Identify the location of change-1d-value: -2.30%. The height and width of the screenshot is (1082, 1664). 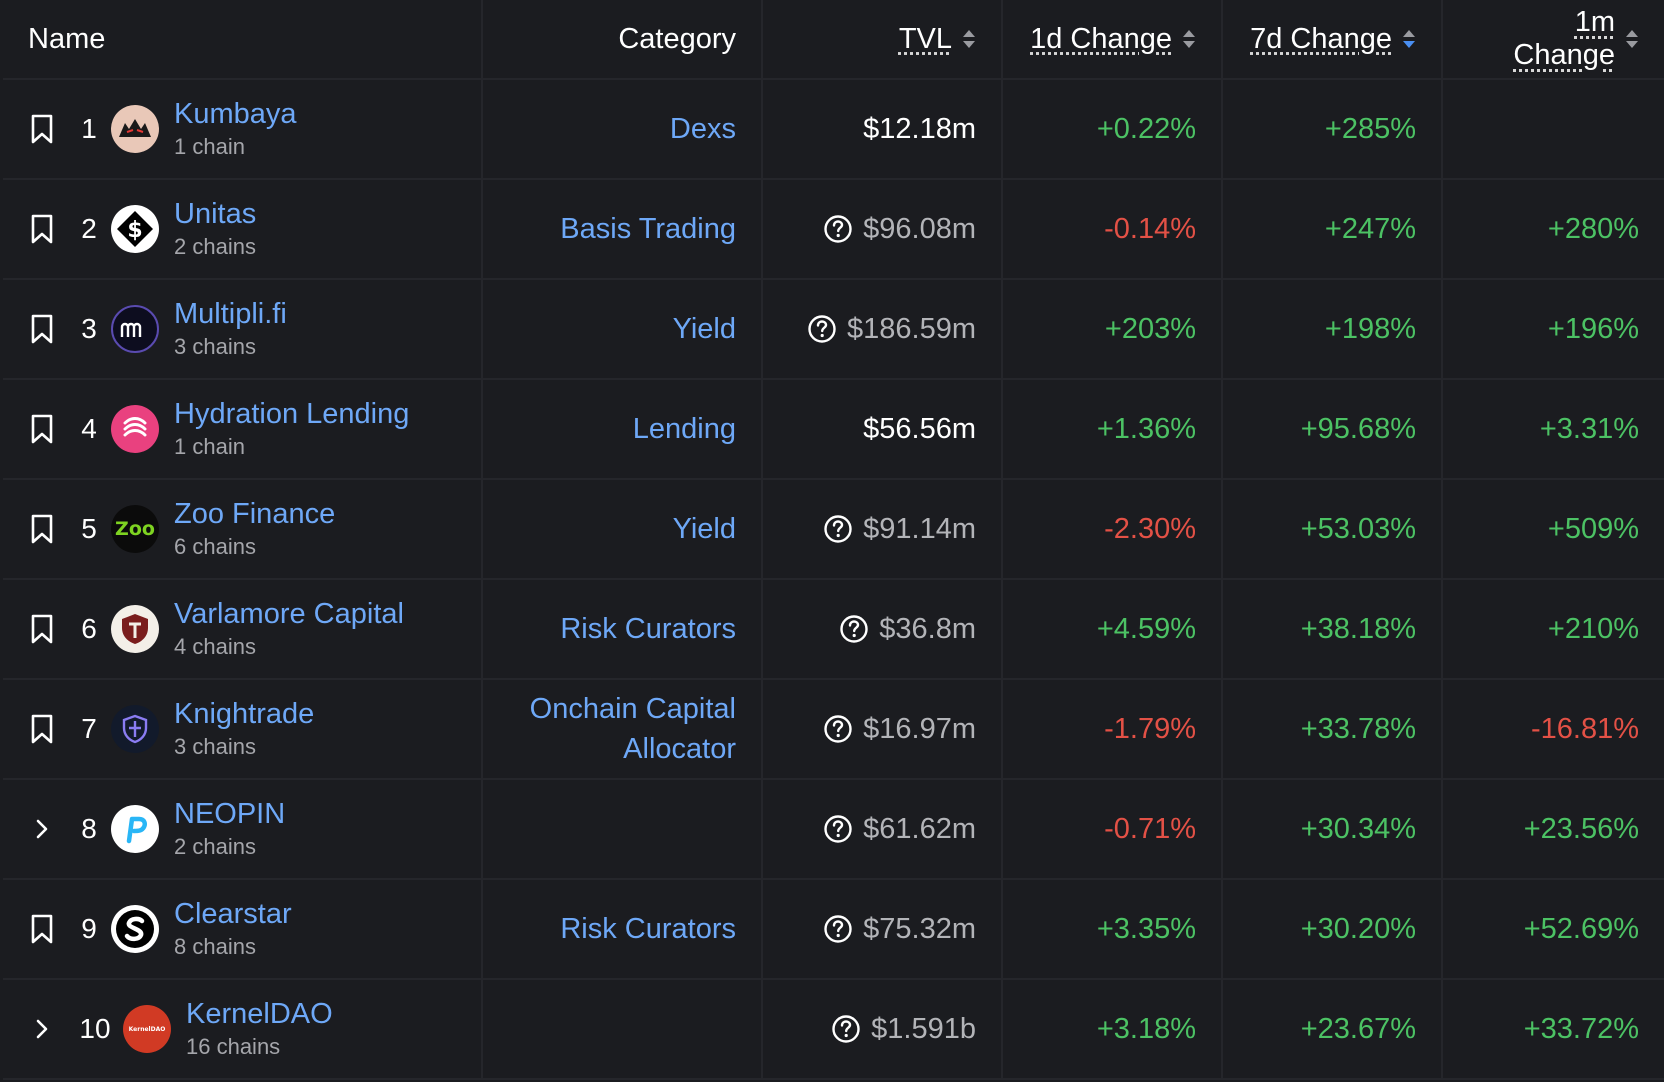
(1150, 528).